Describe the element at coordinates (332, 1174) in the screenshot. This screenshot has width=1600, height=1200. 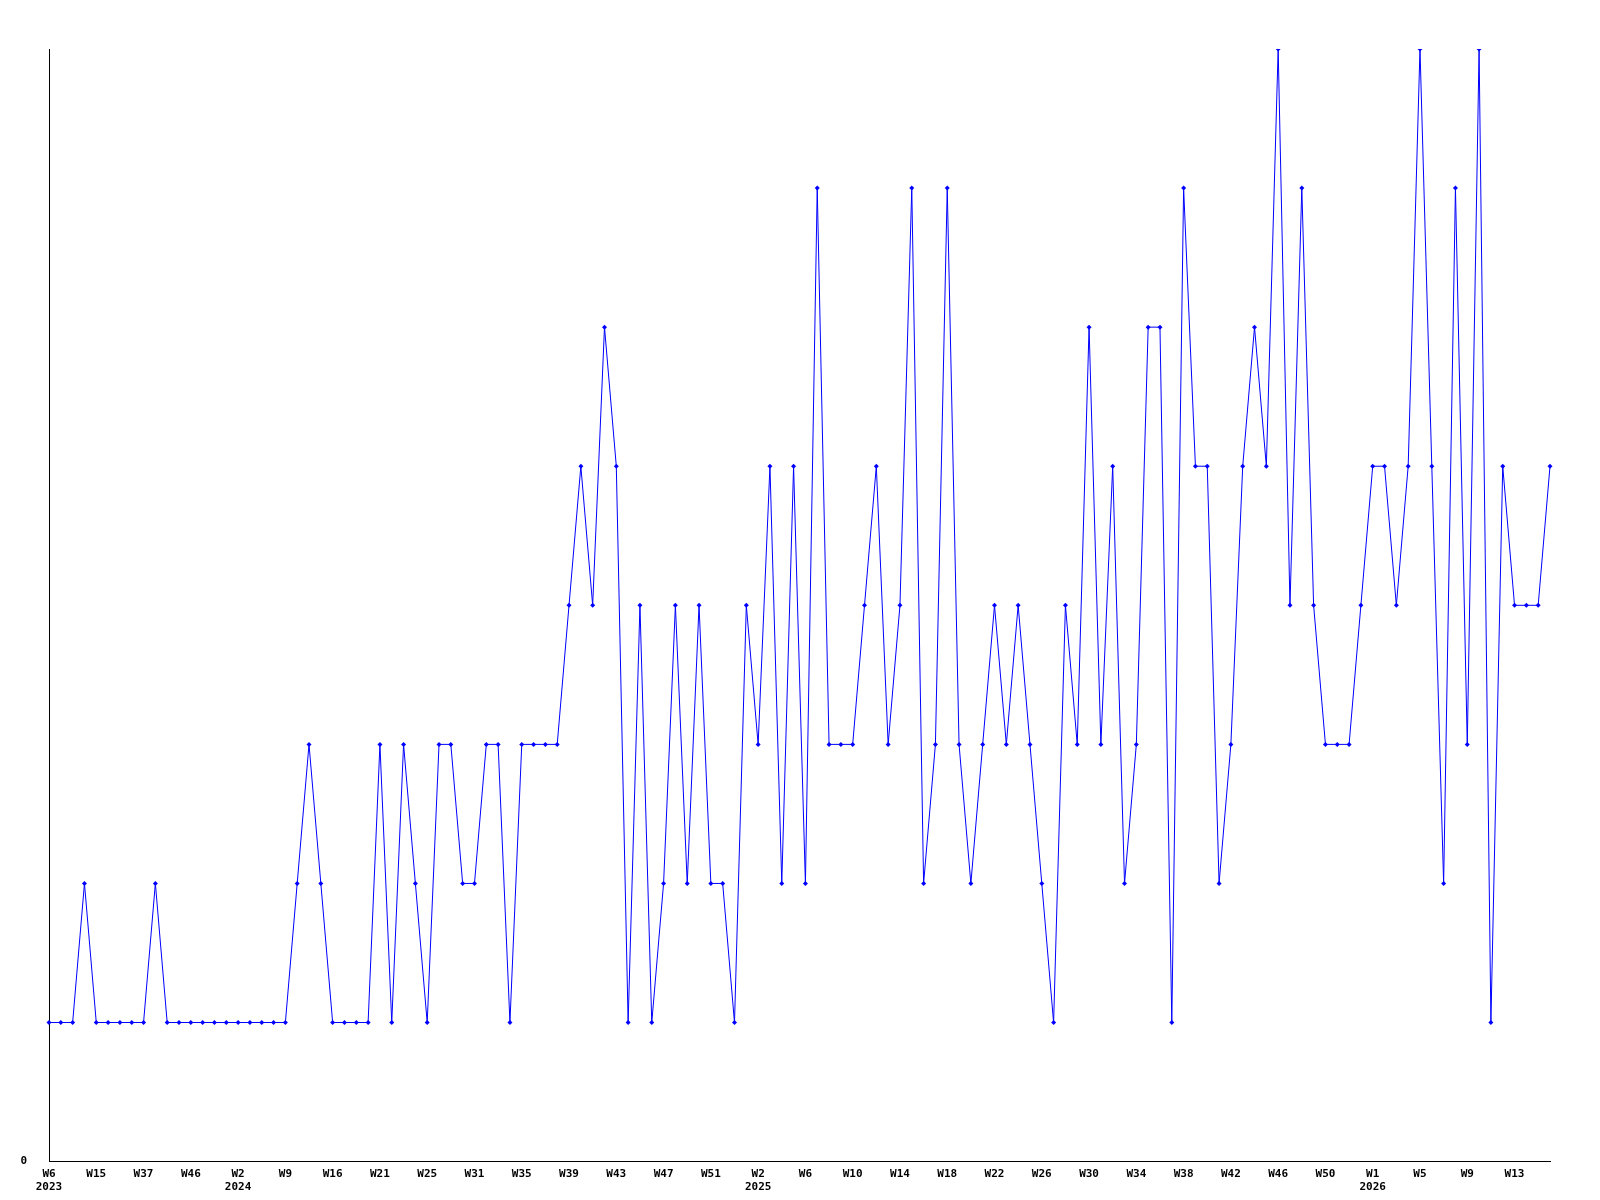
I see `x-tick-label: W16` at that location.